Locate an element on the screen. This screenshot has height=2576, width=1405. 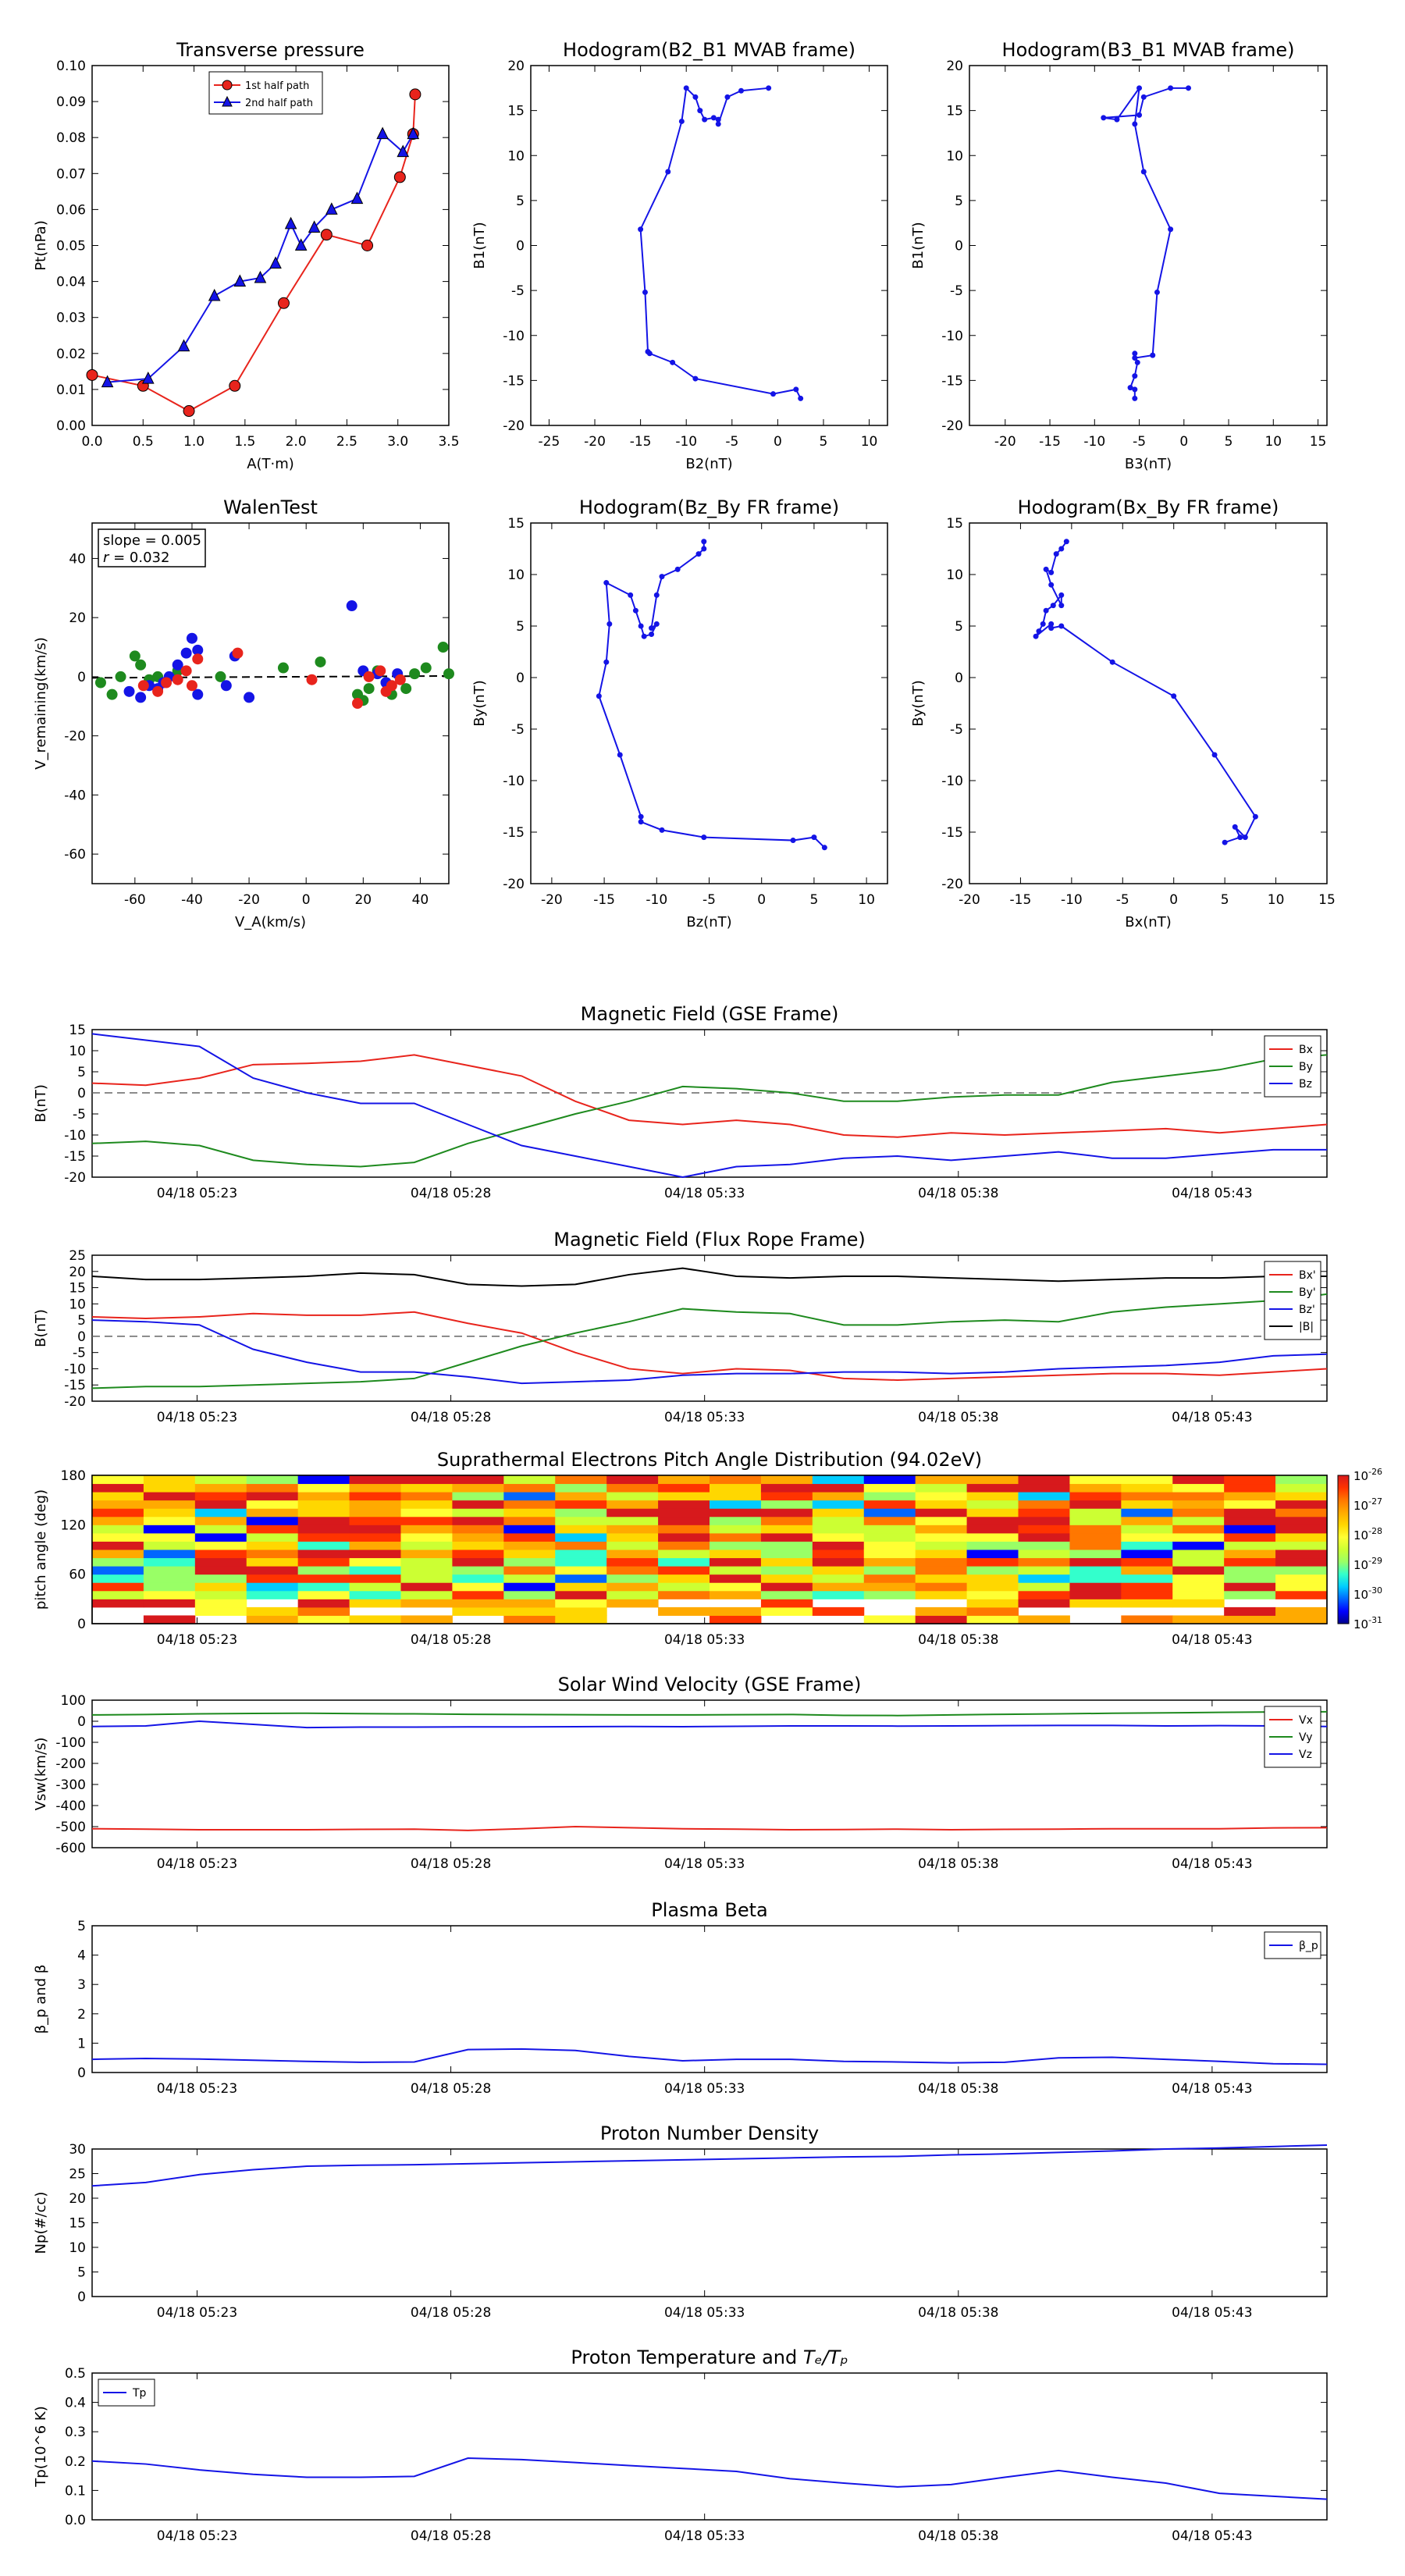
x-axis-label: B2(nT) is located at coordinates (709, 464).